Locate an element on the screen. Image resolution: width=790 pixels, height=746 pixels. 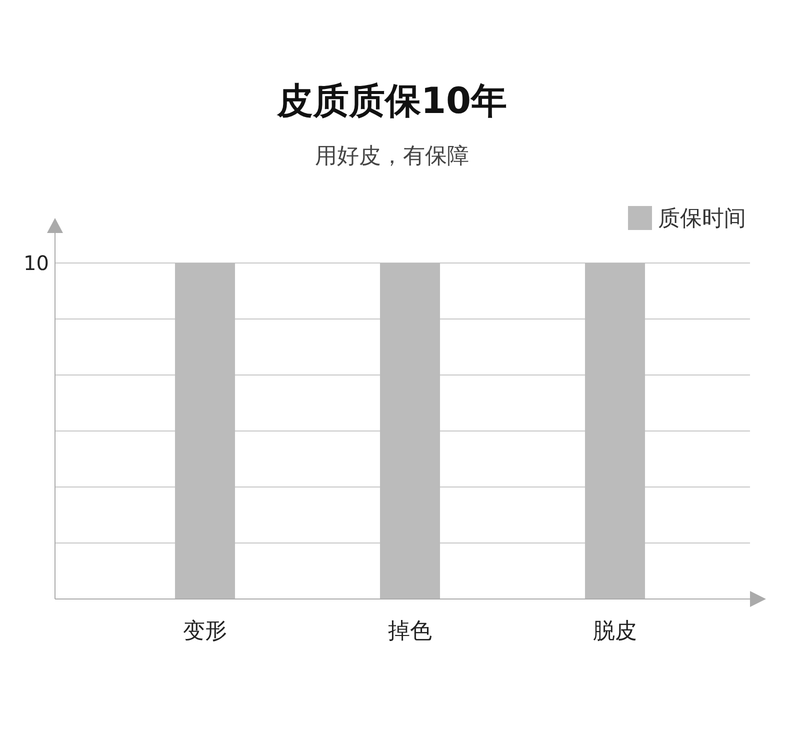
chart-title: 皮质质保10年 is located at coordinates (392, 101).